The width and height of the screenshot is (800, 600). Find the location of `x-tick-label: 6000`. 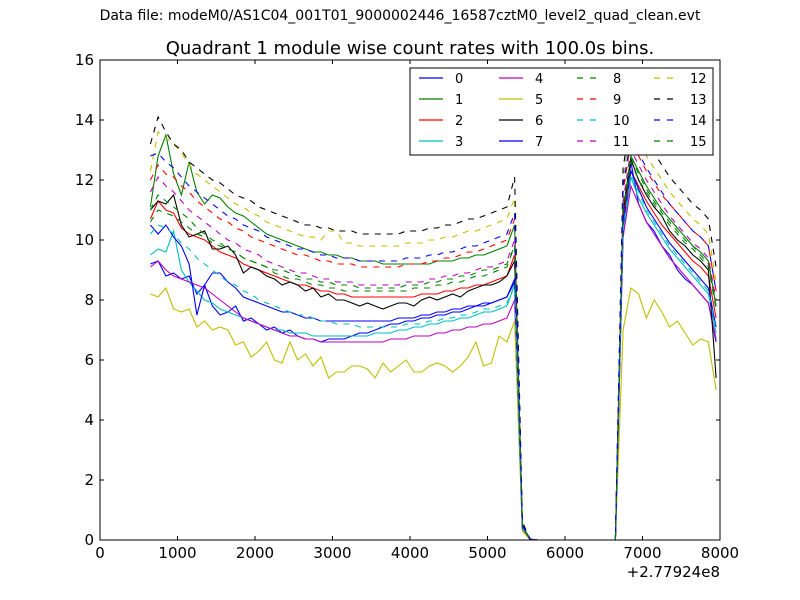

x-tick-label: 6000 is located at coordinates (565, 553).